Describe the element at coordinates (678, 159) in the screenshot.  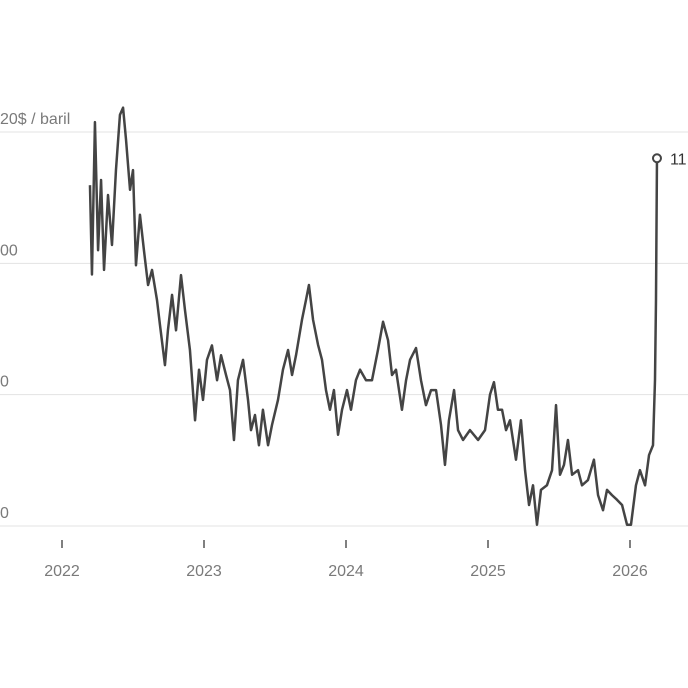
I see `end-label: 11` at that location.